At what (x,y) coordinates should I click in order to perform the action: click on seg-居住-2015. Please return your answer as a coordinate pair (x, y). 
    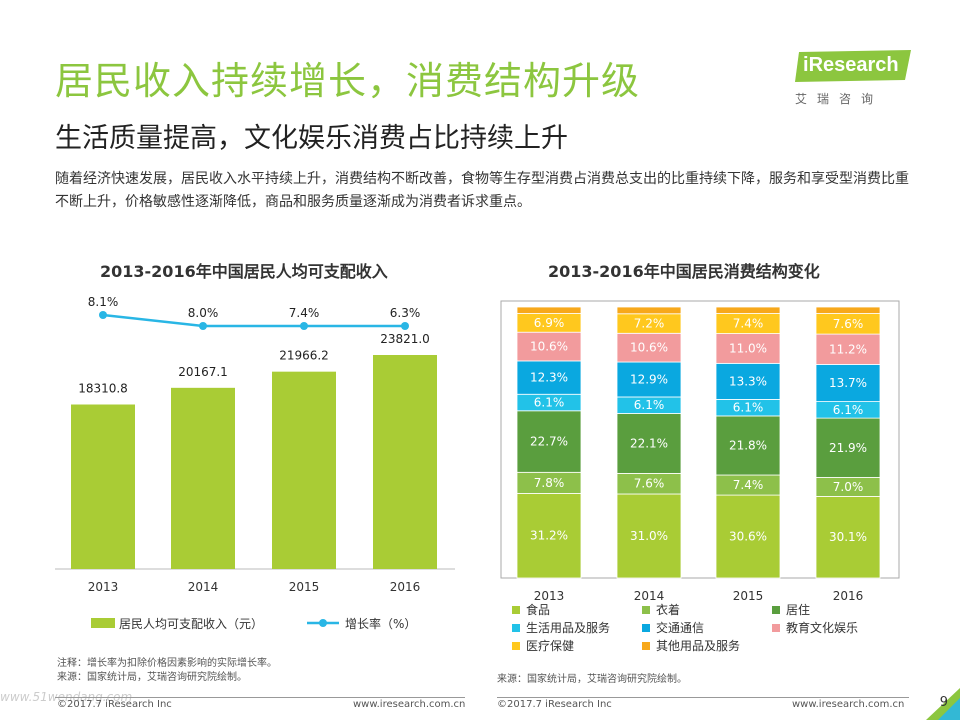
    Looking at the image, I should click on (748, 445).